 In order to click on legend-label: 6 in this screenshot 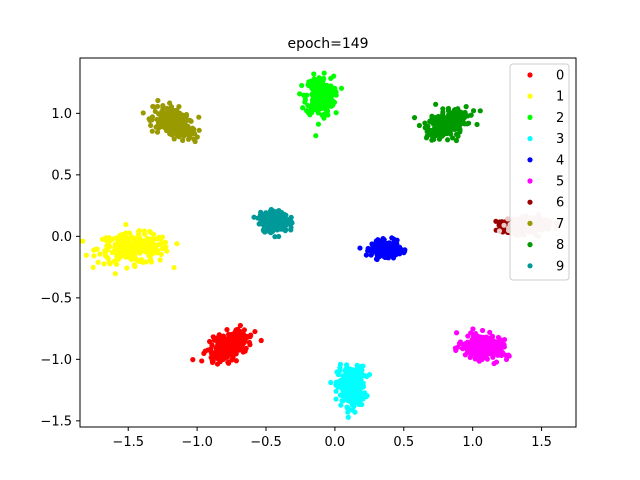, I will do `click(560, 203)`.